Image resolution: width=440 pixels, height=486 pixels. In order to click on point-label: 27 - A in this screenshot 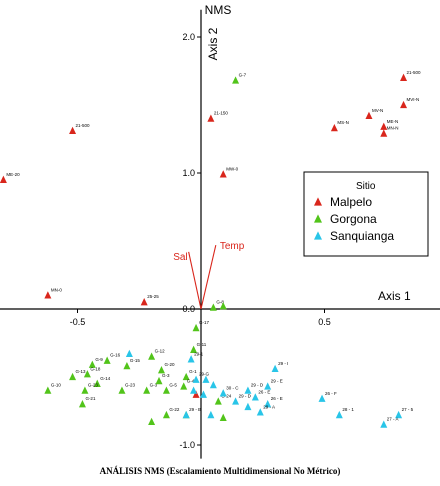, I will do `click(393, 419)`.